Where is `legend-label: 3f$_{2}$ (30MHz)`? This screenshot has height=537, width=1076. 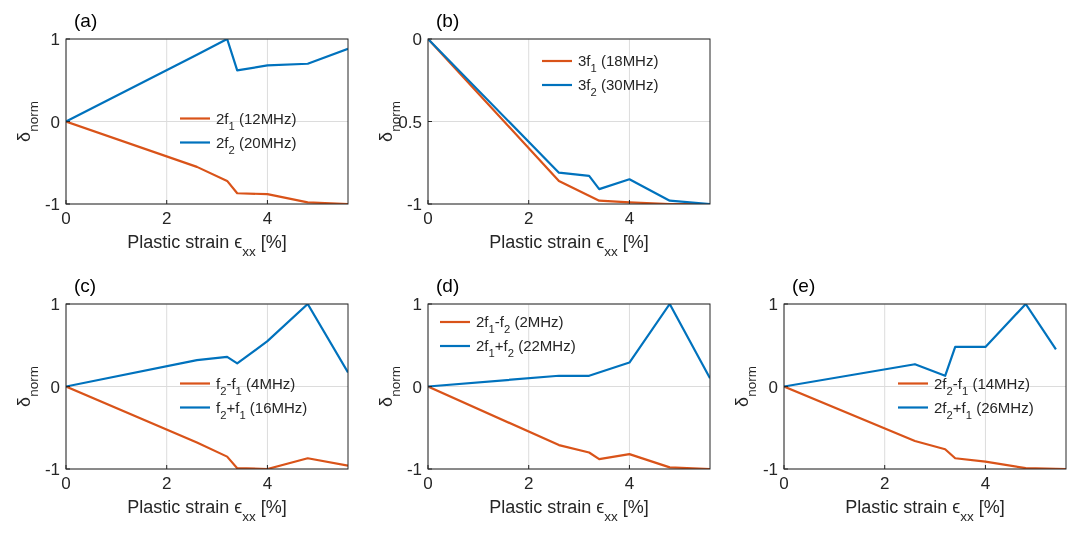
legend-label: 3f$_{2}$ (30MHz) is located at coordinates (618, 87).